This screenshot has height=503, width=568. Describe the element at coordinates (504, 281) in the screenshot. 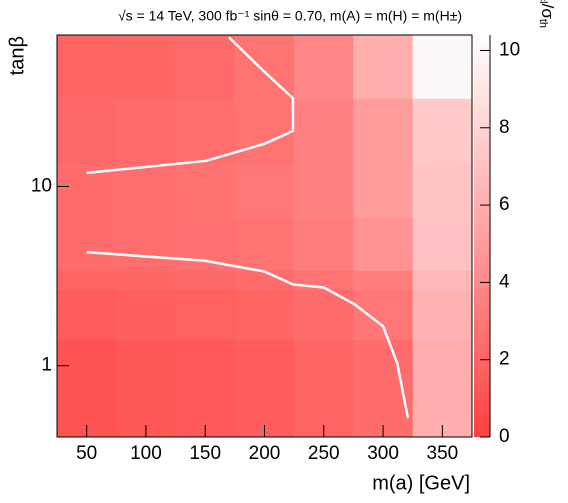

I see `z-tick-label: 4` at that location.